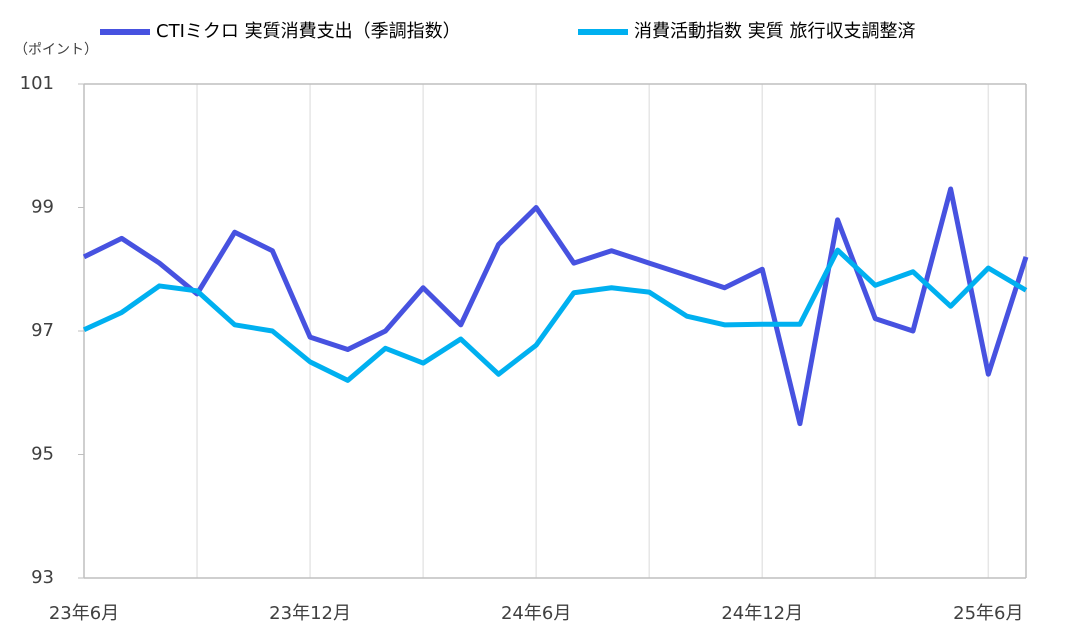 The height and width of the screenshot is (633, 1081). Describe the element at coordinates (762, 613) in the screenshot. I see `x-tick-label: 24年12月` at that location.